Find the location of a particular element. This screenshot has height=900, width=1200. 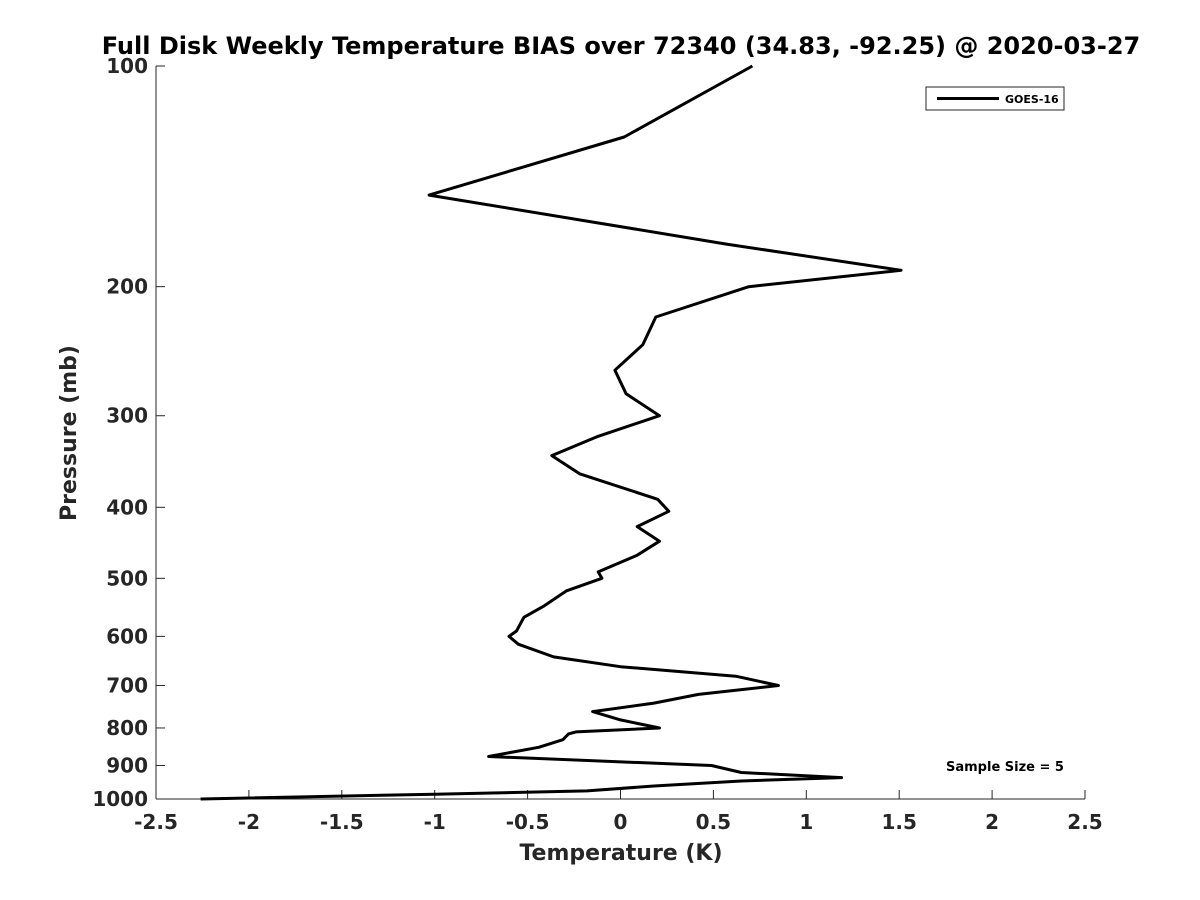

x-tick-label: -1.5 is located at coordinates (342, 822).